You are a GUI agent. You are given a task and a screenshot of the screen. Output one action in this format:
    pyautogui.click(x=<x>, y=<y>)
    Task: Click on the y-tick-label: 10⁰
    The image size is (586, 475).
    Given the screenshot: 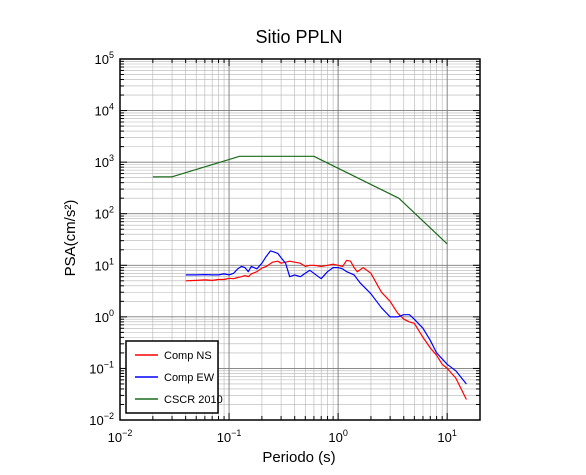 What is the action you would take?
    pyautogui.click(x=104, y=316)
    